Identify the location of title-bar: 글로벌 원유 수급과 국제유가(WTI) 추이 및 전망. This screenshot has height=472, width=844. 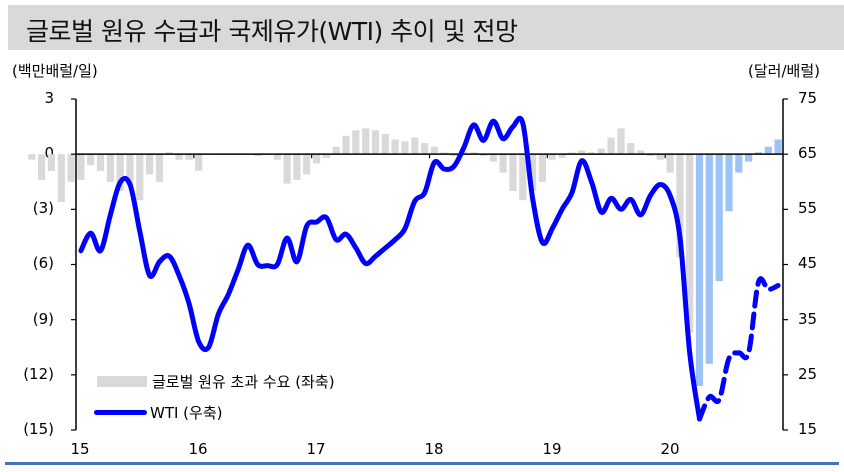
(426, 27).